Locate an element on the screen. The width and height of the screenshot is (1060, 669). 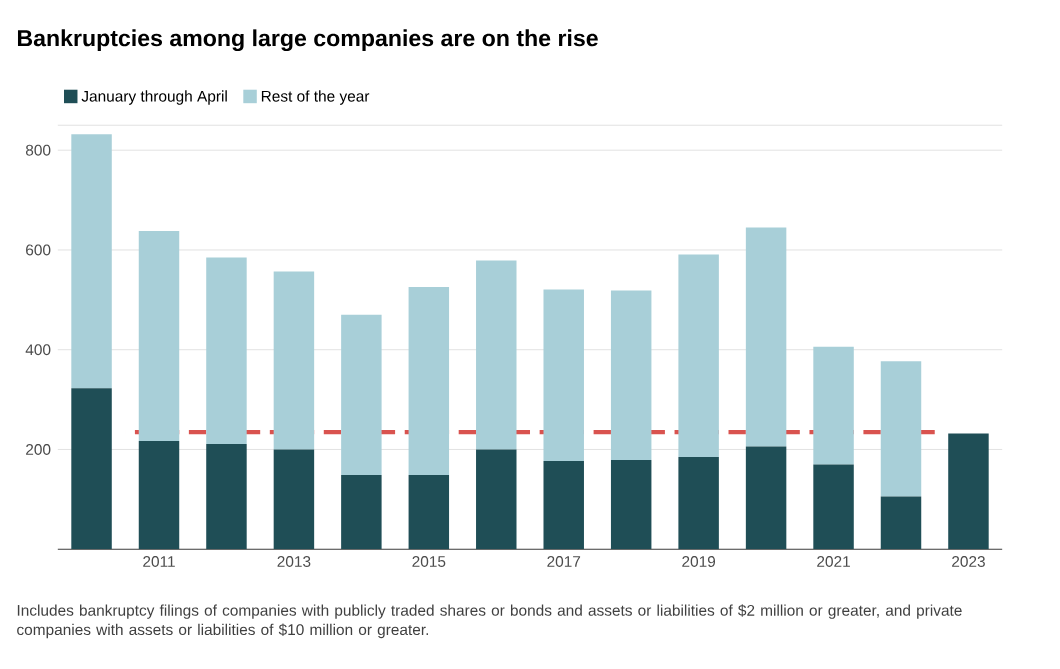
y-tick-label: 400 is located at coordinates (38, 350).